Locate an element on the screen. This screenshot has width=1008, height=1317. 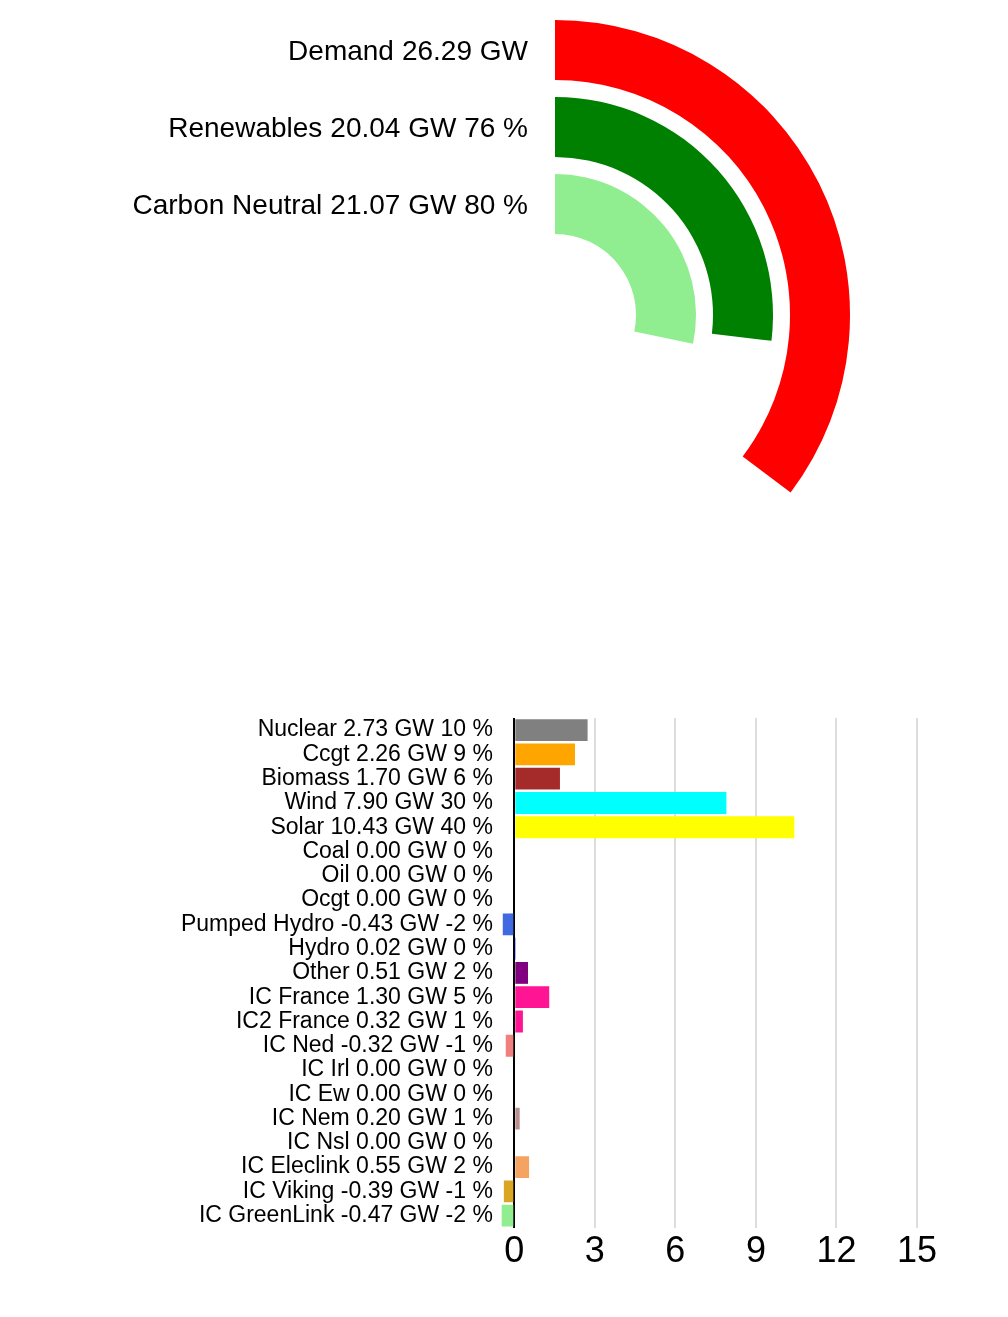
y-tick-label: IC Irl 0.00 GW 0 % is located at coordinates (397, 1068).